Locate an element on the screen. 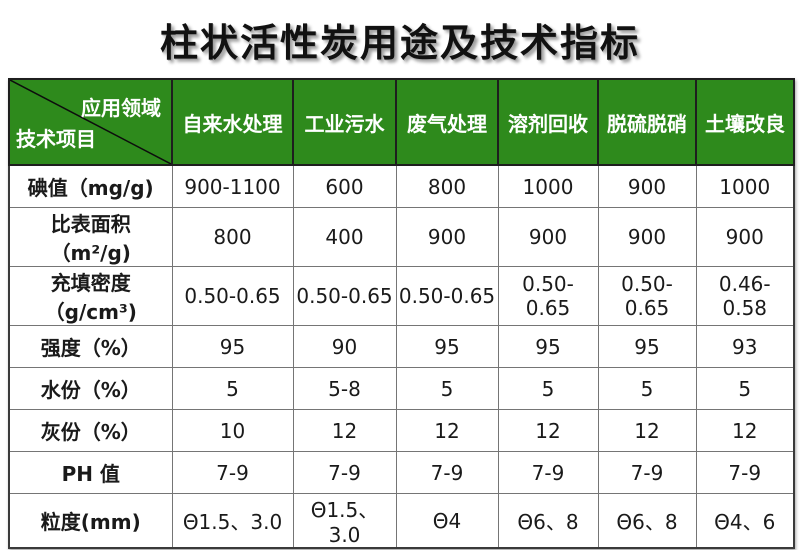  column-header-soil-improvement: 土壤改良 is located at coordinates (745, 122).